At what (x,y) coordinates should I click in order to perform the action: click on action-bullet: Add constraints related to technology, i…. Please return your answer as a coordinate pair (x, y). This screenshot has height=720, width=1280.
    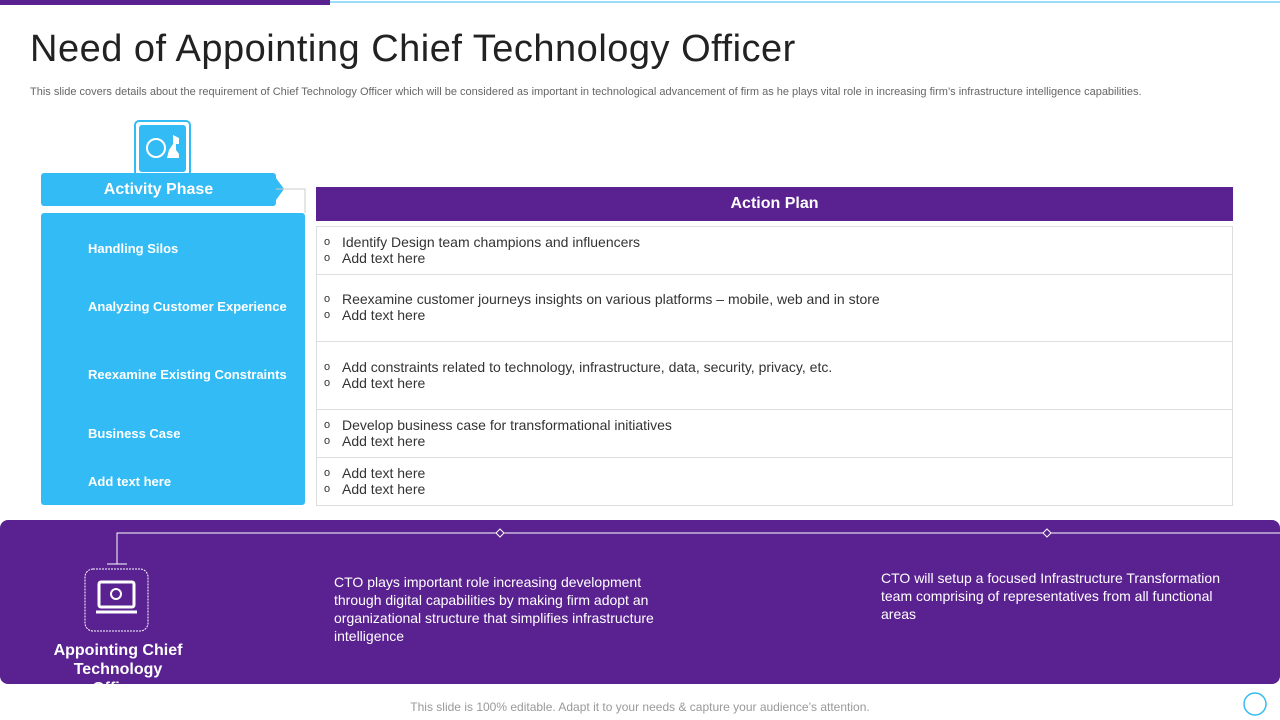
    Looking at the image, I should click on (578, 367).